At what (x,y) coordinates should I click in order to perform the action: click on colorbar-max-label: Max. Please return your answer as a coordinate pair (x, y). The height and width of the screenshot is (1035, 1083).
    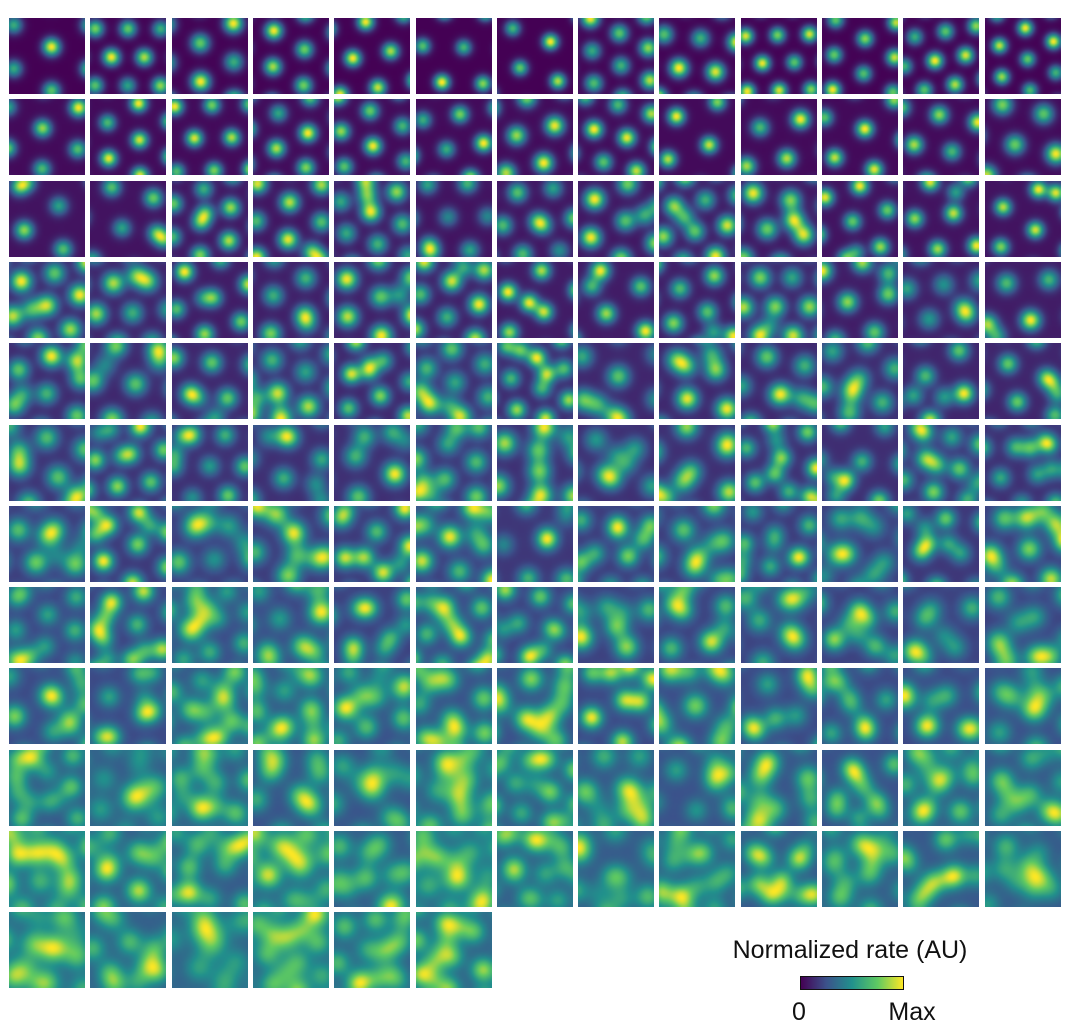
    Looking at the image, I should click on (912, 1012).